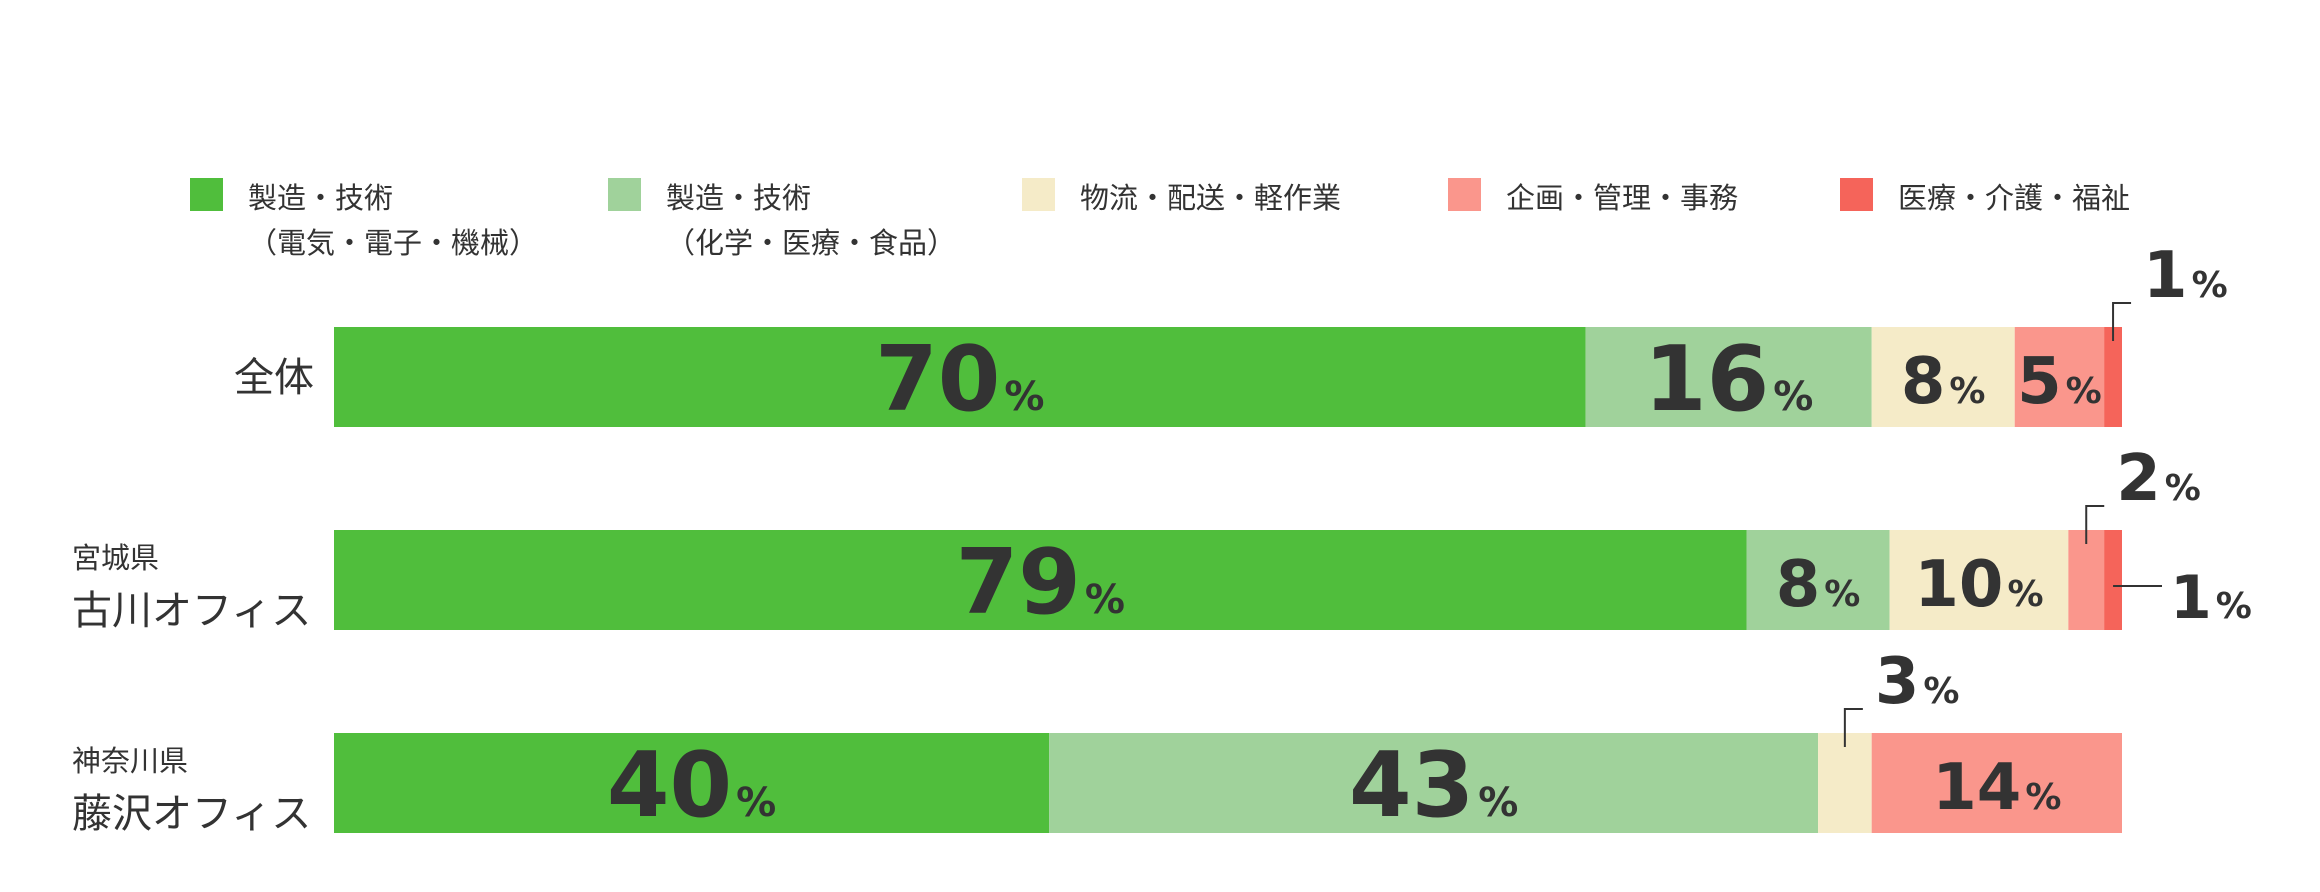 The height and width of the screenshot is (892, 2320). Describe the element at coordinates (1978, 585) in the screenshot. I see `data-label: 10%` at that location.